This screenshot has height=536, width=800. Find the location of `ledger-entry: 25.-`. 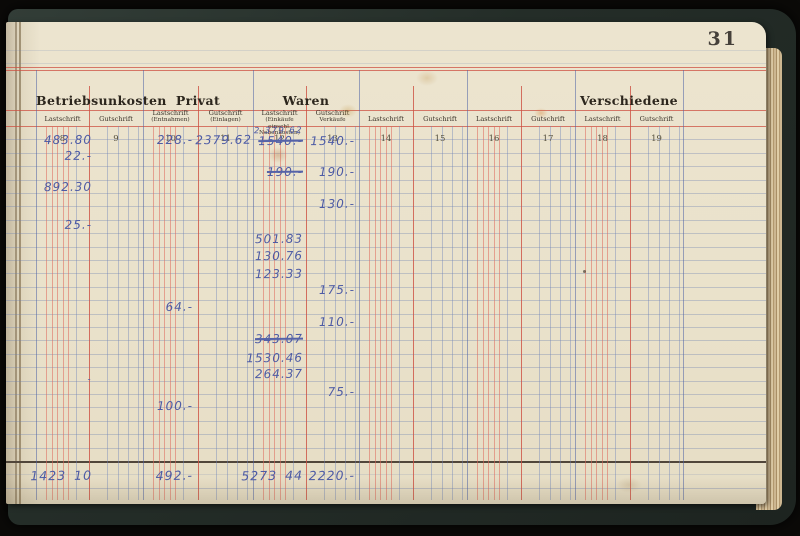

ledger-entry: 25.- is located at coordinates (78, 225).